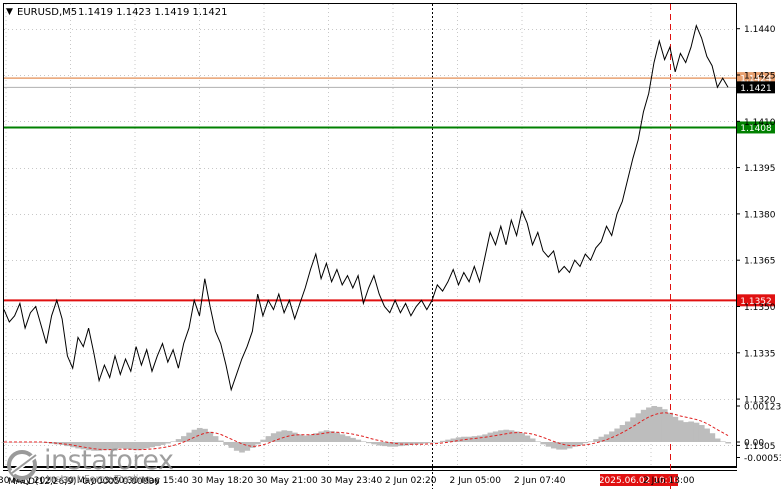  Describe the element at coordinates (411, 481) in the screenshot. I see `time-tick-label: 2 Jun 02:20` at that location.